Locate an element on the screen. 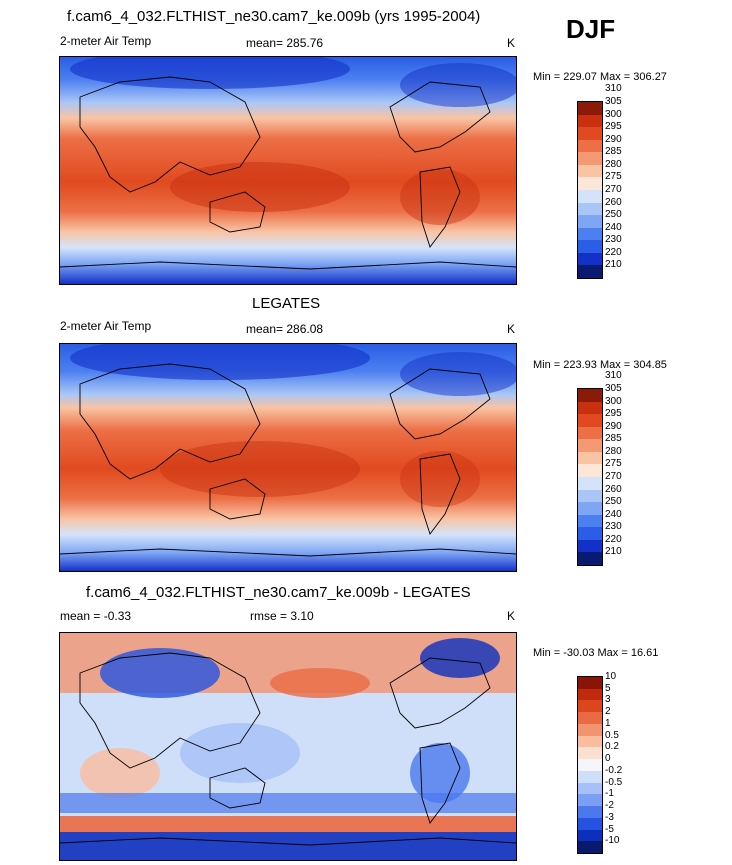 This screenshot has width=732, height=865. panel3-colorbar-level-label: -3 is located at coordinates (609, 817).